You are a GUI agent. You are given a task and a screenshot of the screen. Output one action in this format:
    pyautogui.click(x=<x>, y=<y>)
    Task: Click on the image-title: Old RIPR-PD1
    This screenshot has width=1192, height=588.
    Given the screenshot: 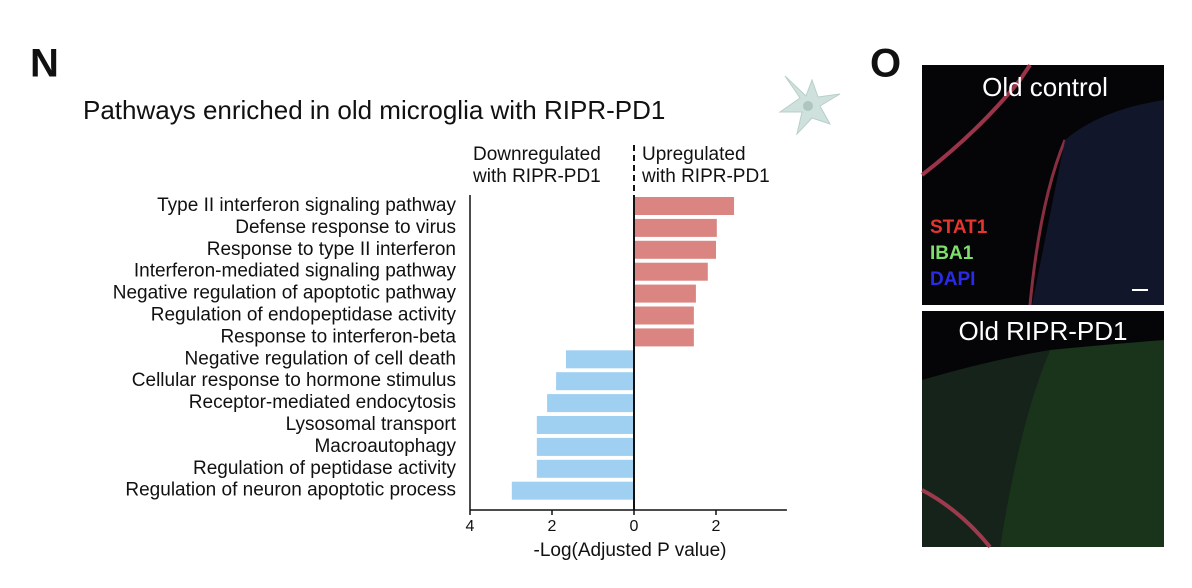 What is the action you would take?
    pyautogui.click(x=1042, y=331)
    